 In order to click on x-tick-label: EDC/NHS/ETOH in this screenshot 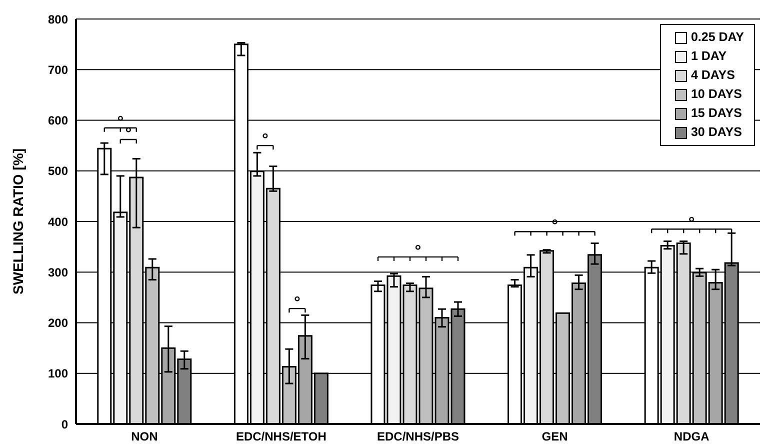, I will do `click(281, 437)`.